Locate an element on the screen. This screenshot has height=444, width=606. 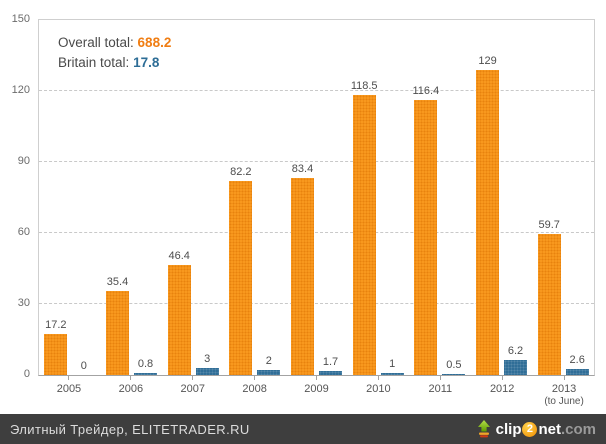
britain-value-label-2006: 0.8 is located at coordinates (145, 364).